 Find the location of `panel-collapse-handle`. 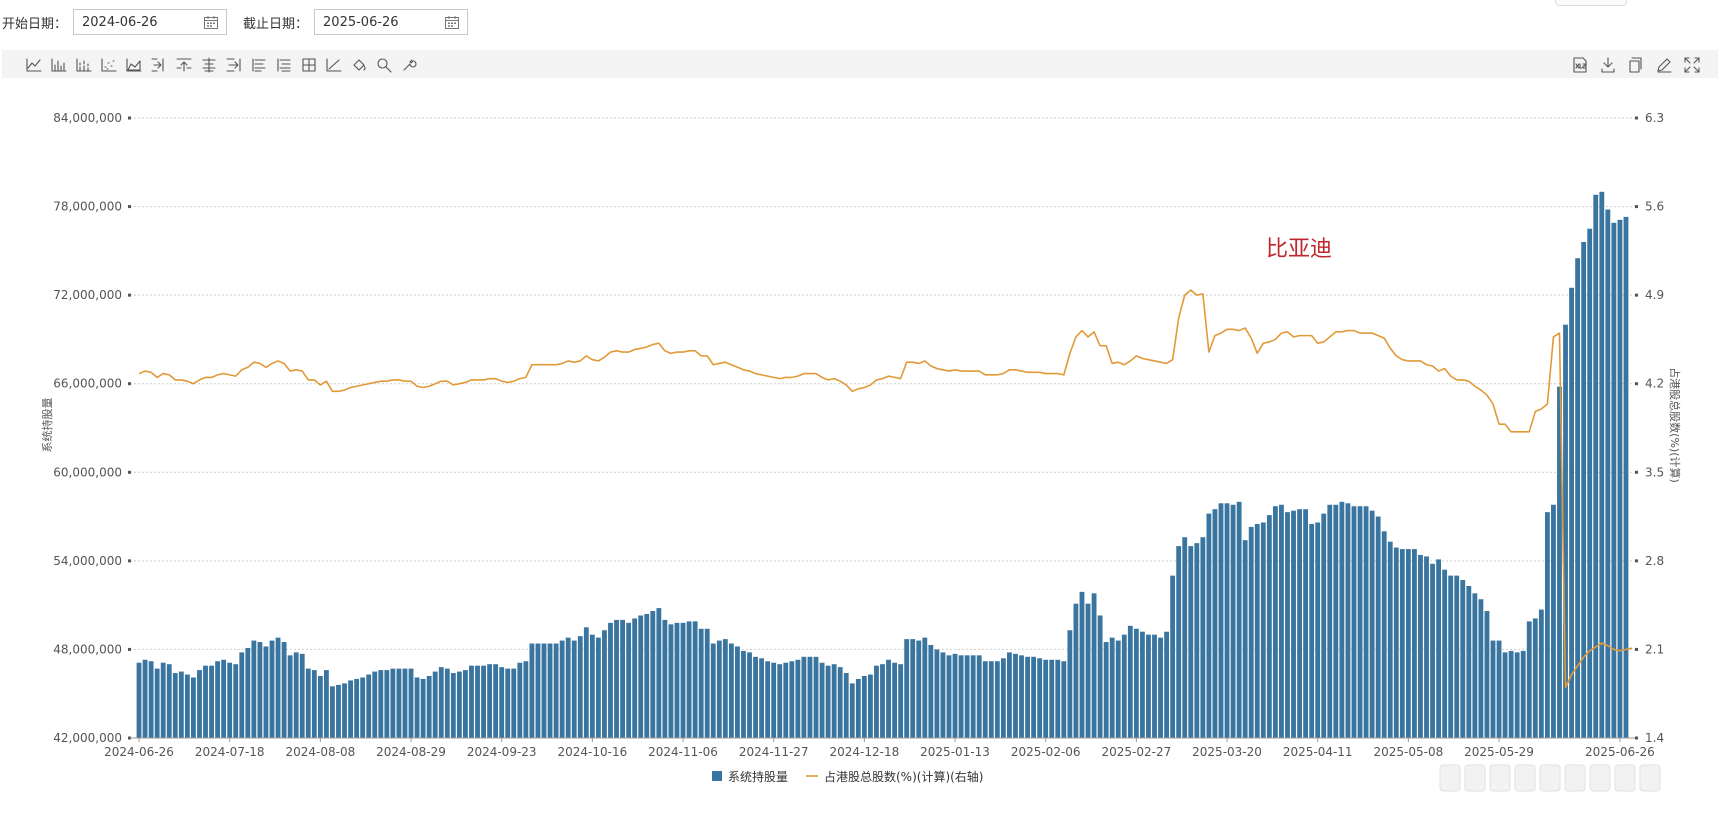

panel-collapse-handle is located at coordinates (1591, 3).